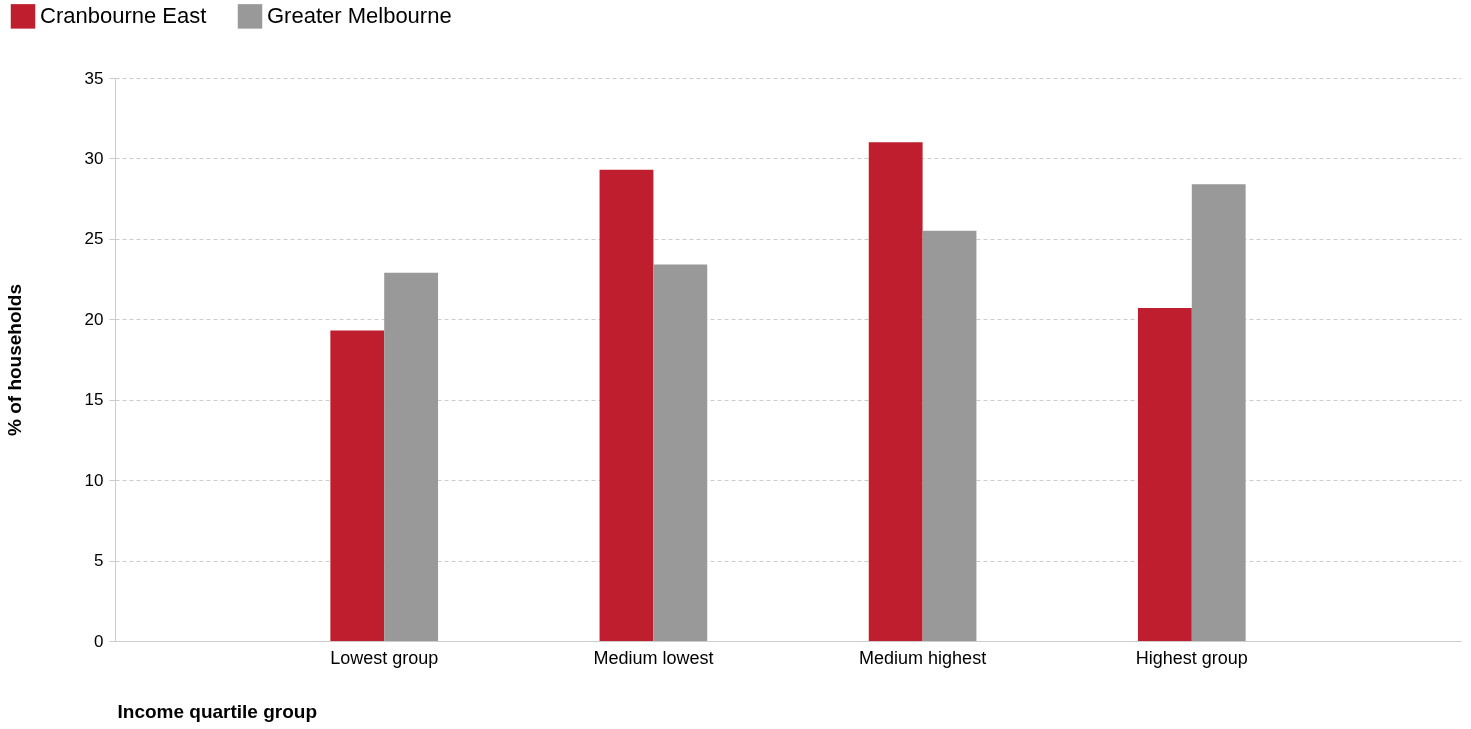  I want to click on legend-label: Greater Melbourne, so click(359, 16).